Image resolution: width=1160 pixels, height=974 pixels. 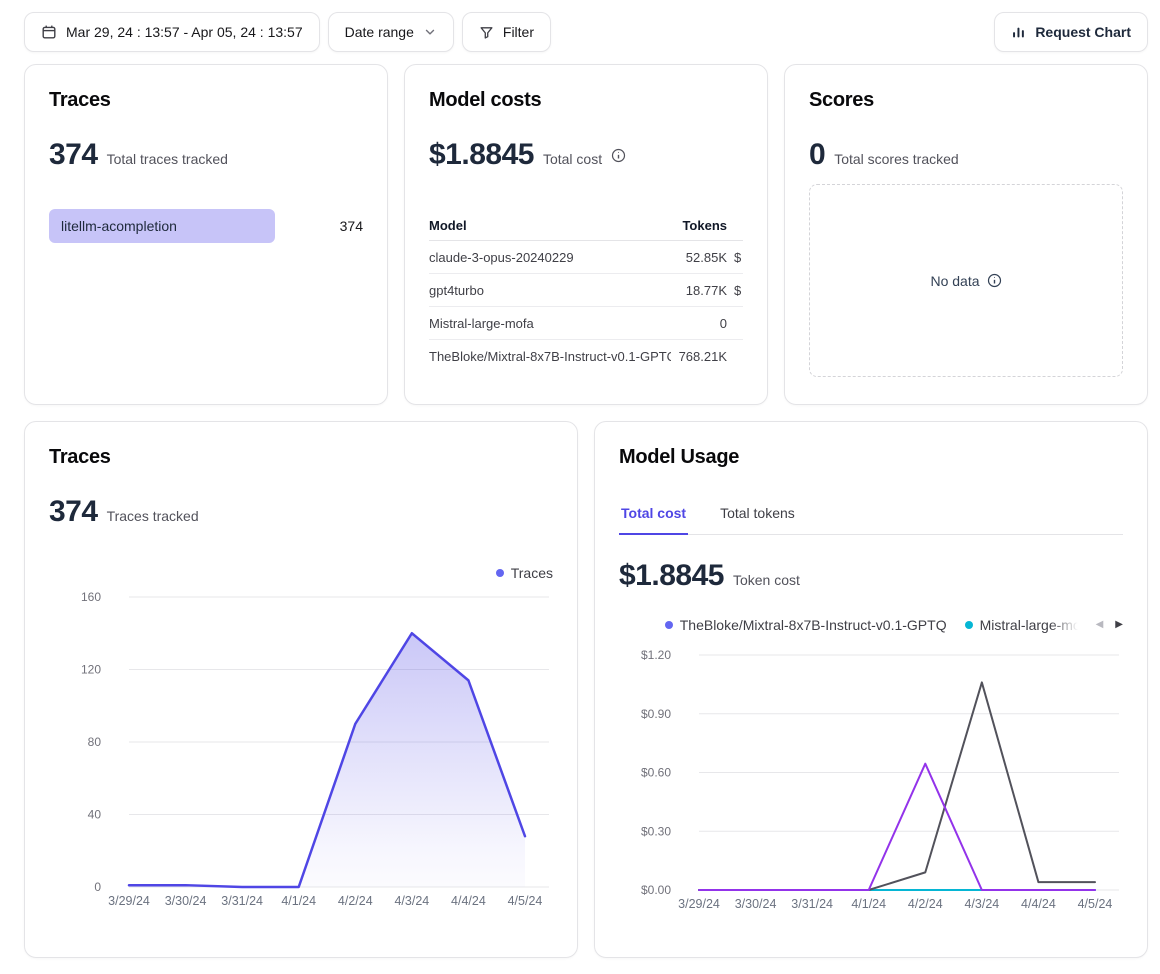 What do you see at coordinates (379, 32) in the screenshot?
I see `date-range-label: Date range` at bounding box center [379, 32].